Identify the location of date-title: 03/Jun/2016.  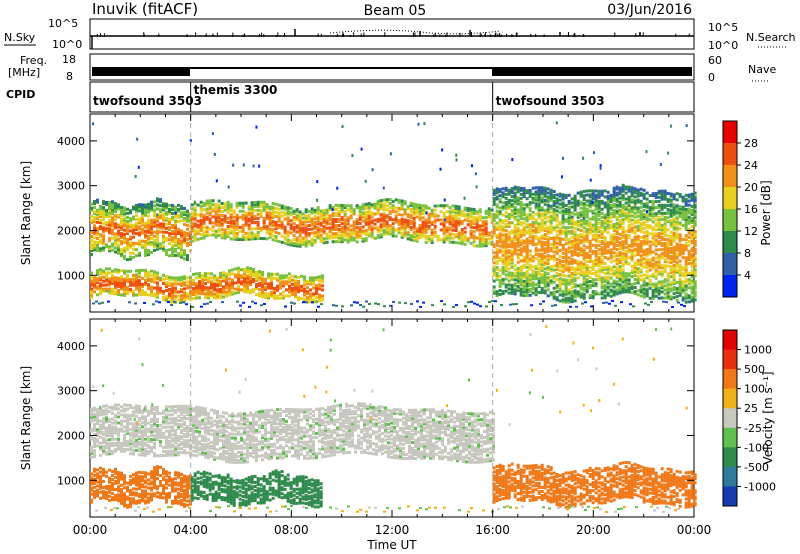
(649, 10).